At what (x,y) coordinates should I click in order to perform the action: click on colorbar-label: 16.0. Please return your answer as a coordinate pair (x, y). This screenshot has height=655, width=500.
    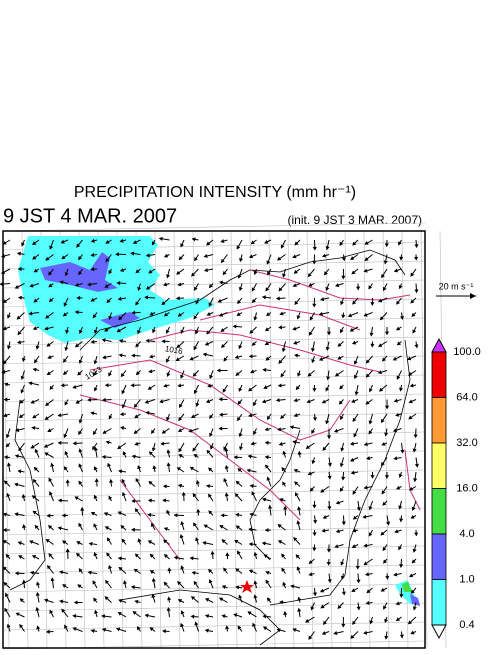
    Looking at the image, I should click on (466, 488).